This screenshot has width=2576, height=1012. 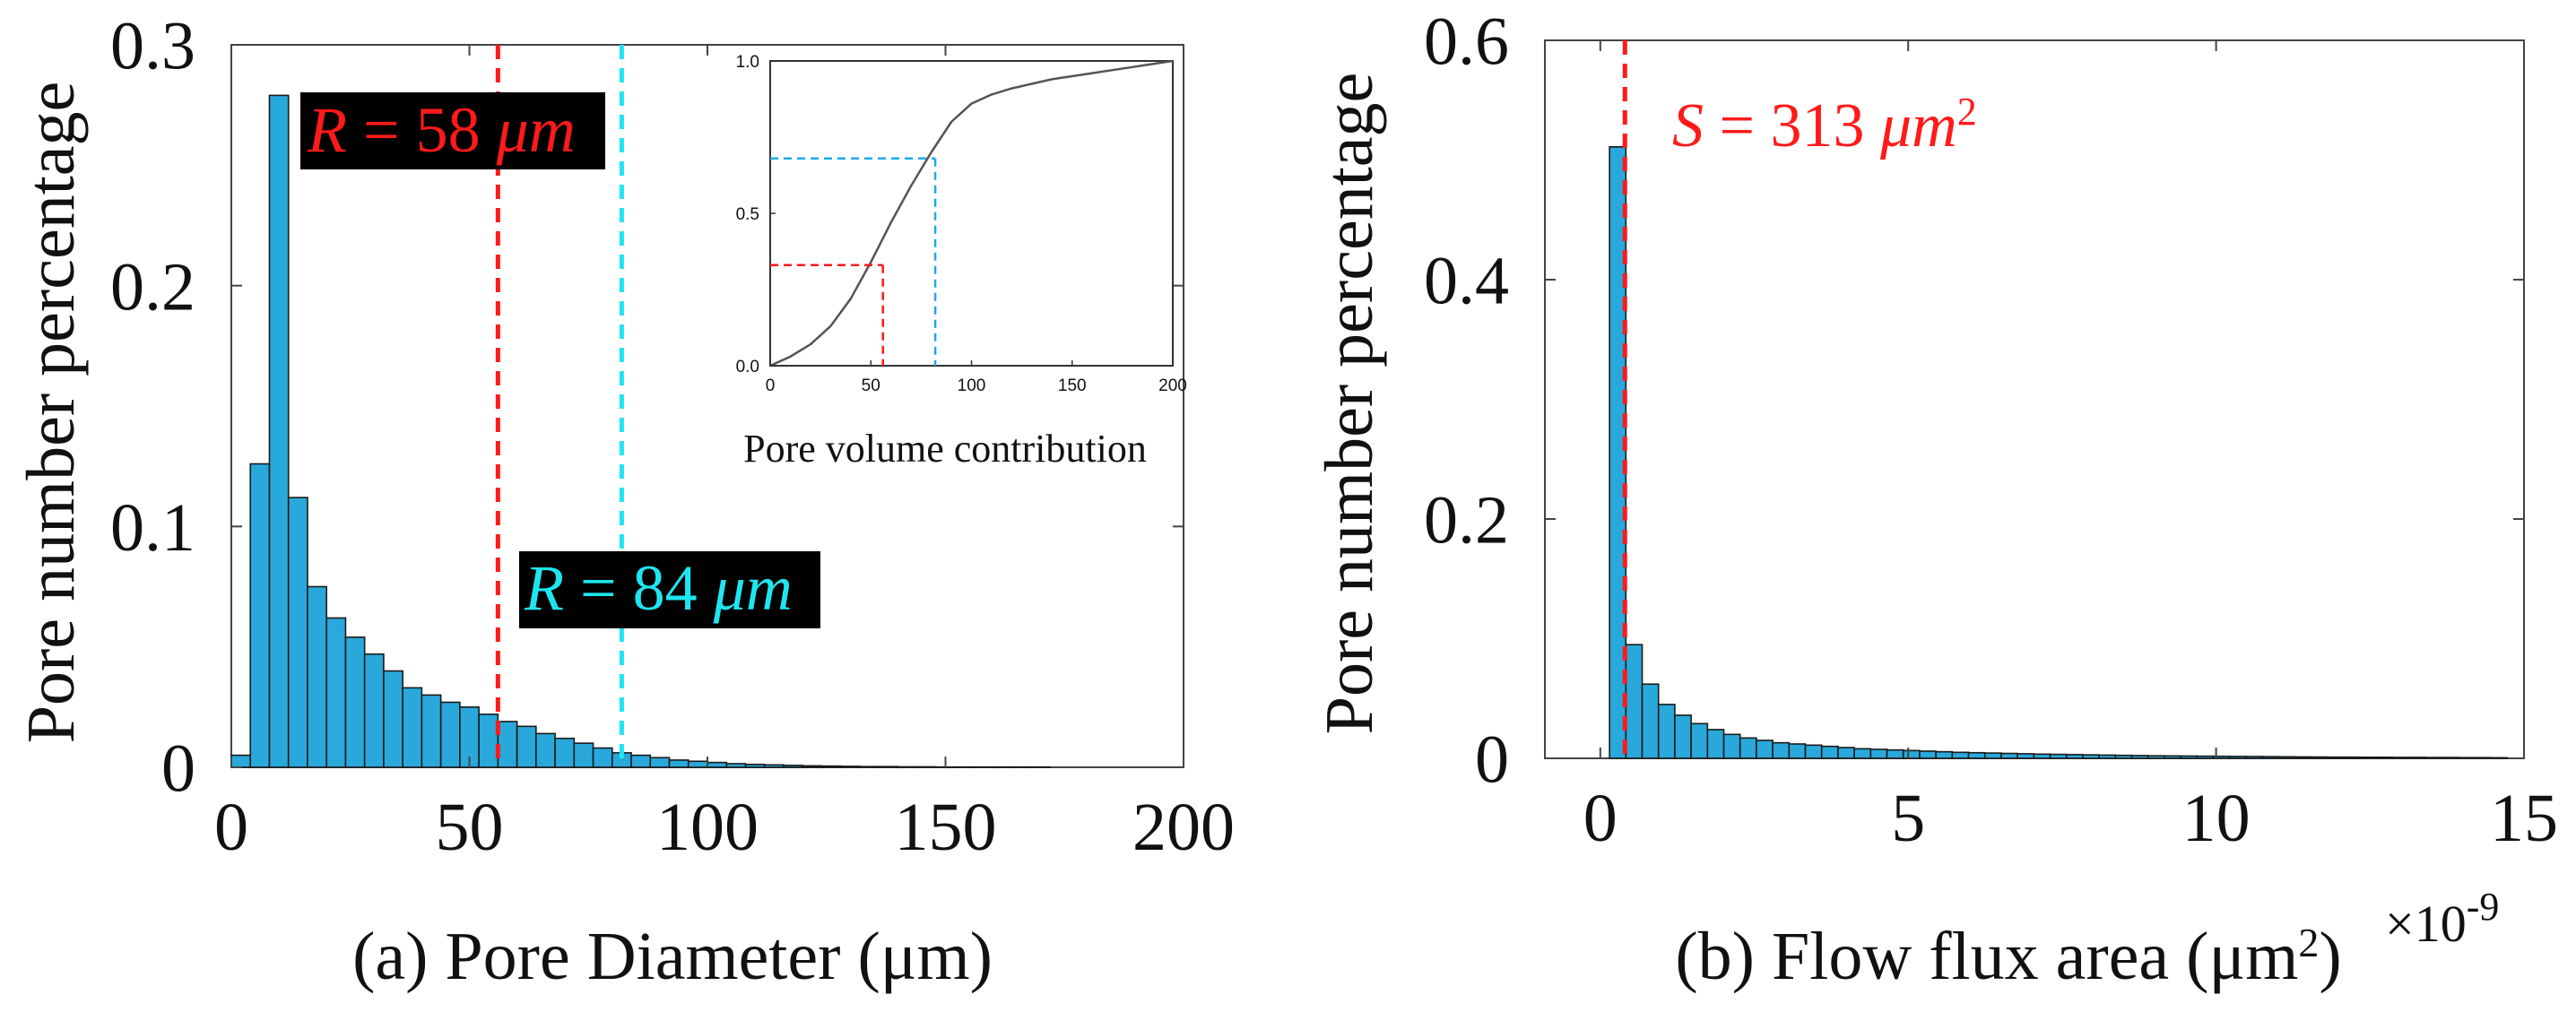 What do you see at coordinates (152, 528) in the screenshot?
I see `y-tick-label: 0.1` at bounding box center [152, 528].